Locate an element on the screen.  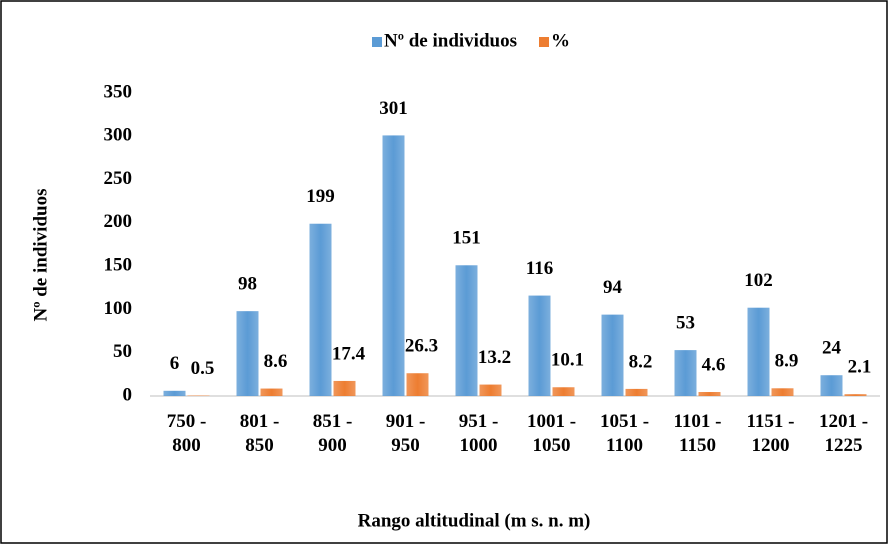
y-tick-label: 100 is located at coordinates (118, 308).